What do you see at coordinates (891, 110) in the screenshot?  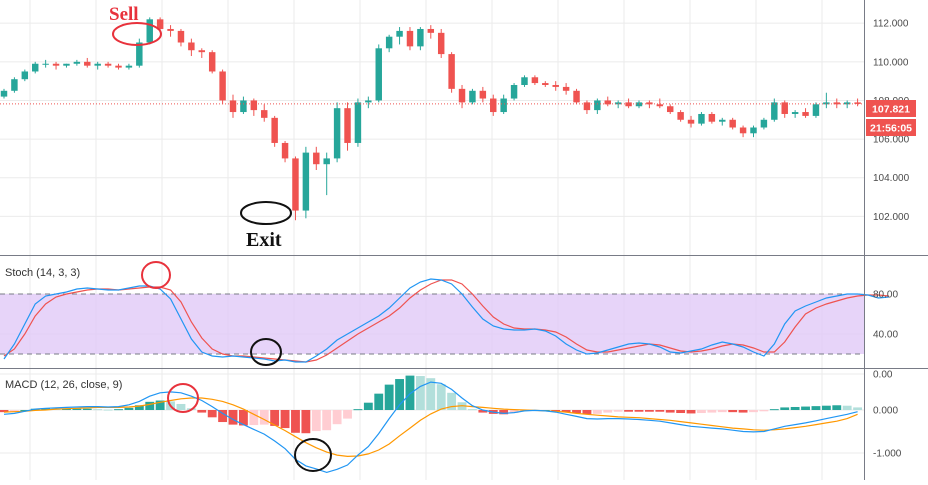 I see `last-price-label: 107.821` at bounding box center [891, 110].